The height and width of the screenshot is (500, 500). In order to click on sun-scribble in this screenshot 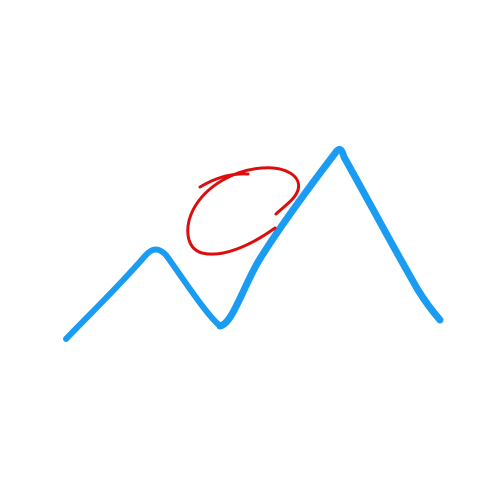, I will do `click(243, 211)`.